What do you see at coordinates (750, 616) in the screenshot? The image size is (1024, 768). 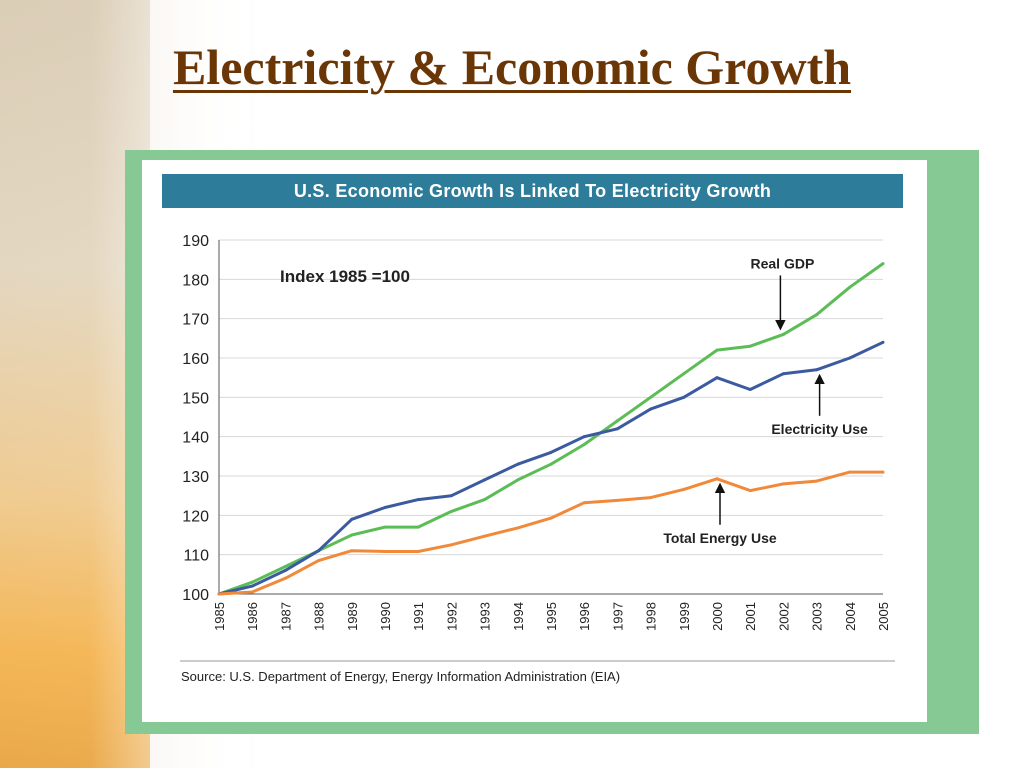 I see `x-tick-label: 2001` at bounding box center [750, 616].